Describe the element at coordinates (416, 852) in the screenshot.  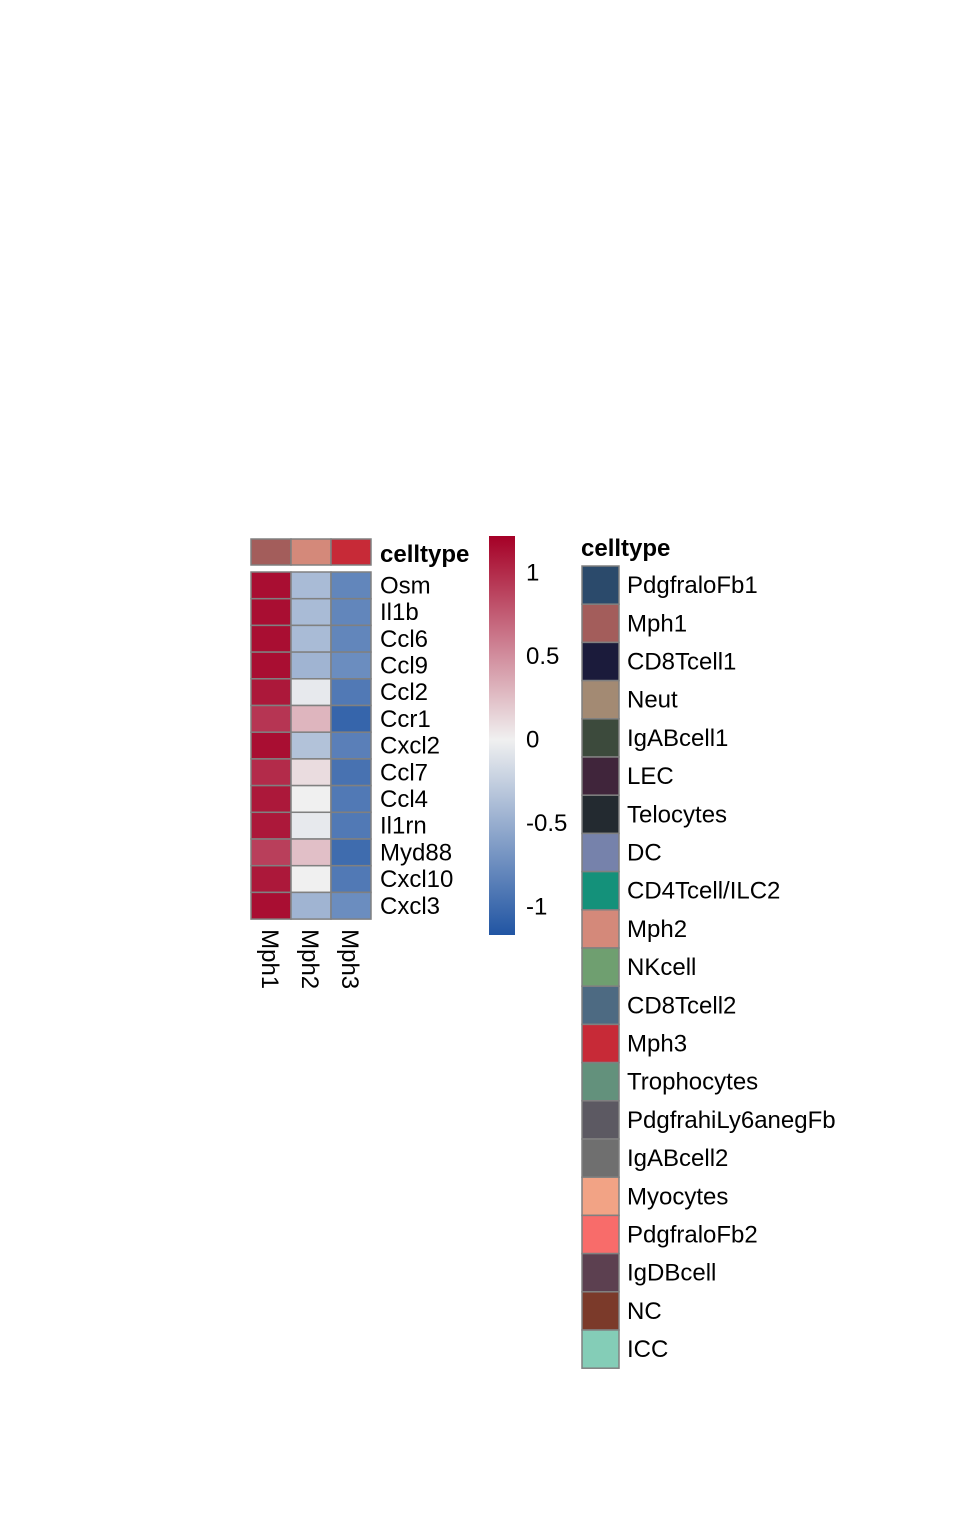
I see `row-label: Myd88` at that location.